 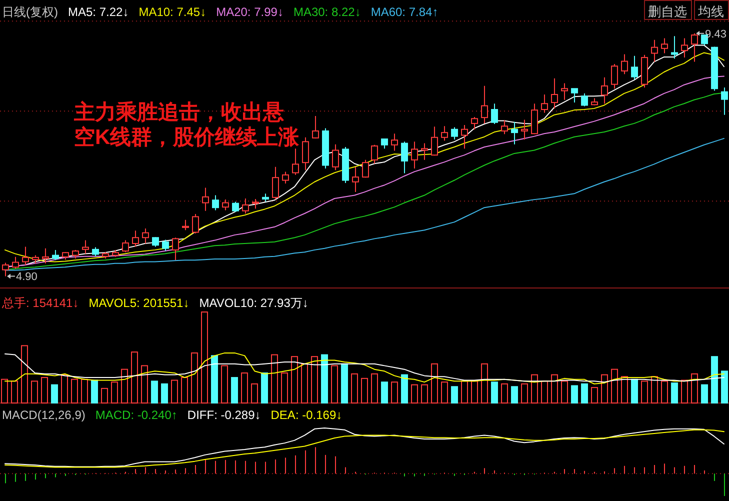 What do you see at coordinates (187, 125) in the screenshot?
I see `annotation: 主力乘胜追击，收出悬空K线群，股价继续上涨` at bounding box center [187, 125].